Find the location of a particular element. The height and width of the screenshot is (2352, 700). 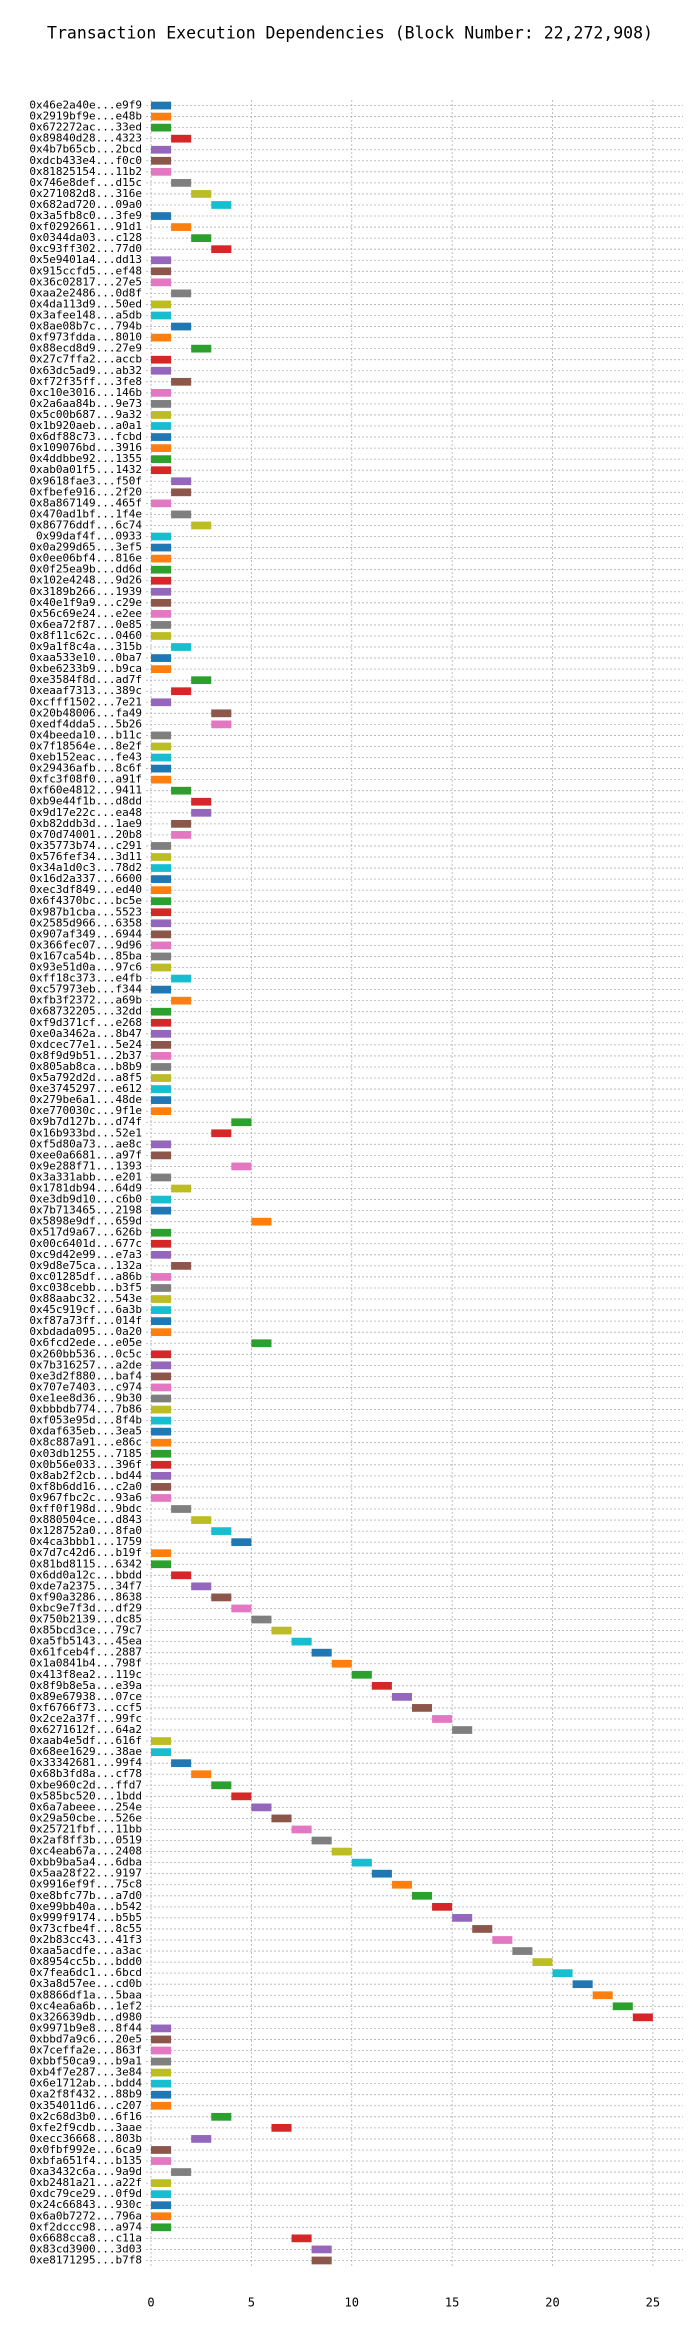

y-tick-label: 0x0a299d65...3ef5 is located at coordinates (85, 547).